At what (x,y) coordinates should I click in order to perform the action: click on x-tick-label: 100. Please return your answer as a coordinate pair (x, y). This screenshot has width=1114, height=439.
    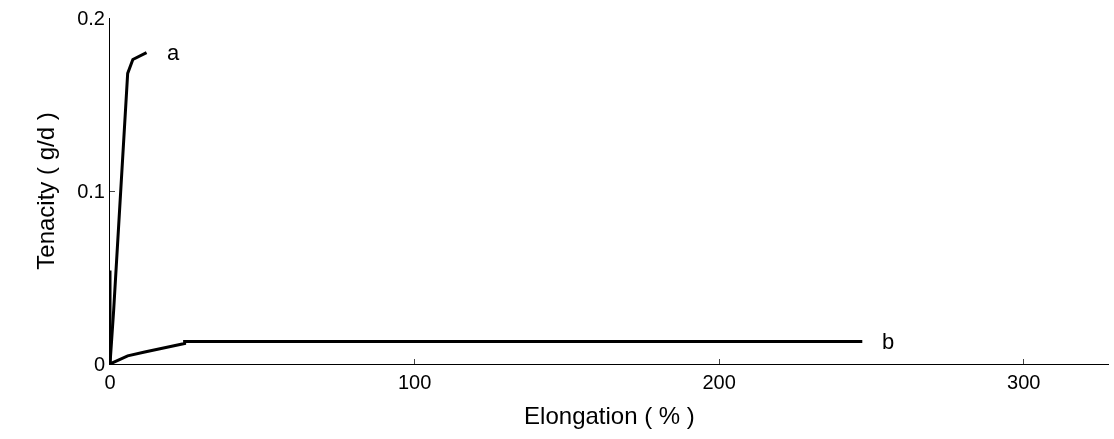
    Looking at the image, I should click on (414, 382).